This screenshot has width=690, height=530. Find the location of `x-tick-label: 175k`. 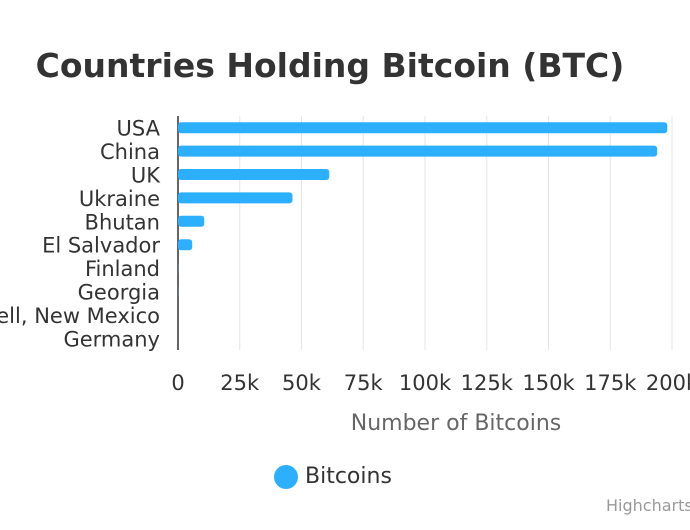

x-tick-label: 175k is located at coordinates (610, 383).